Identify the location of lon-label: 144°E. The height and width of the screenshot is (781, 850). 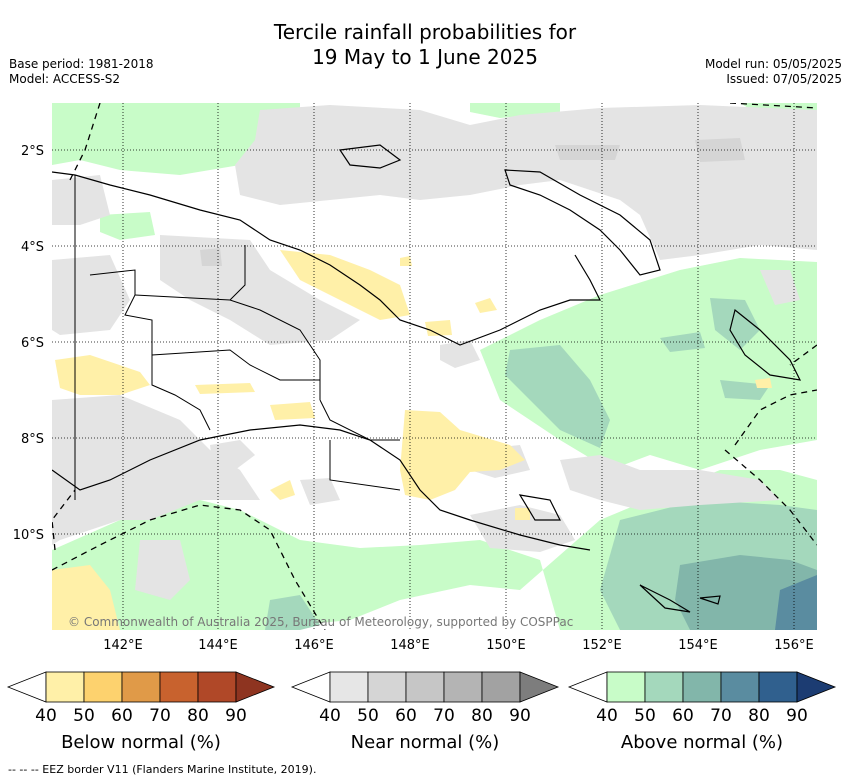
(218, 645).